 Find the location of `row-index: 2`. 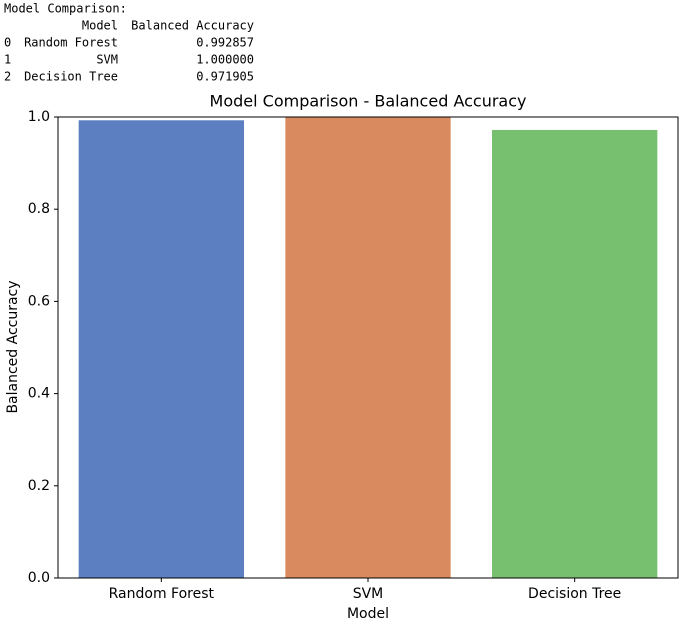

row-index: 2 is located at coordinates (7, 77).